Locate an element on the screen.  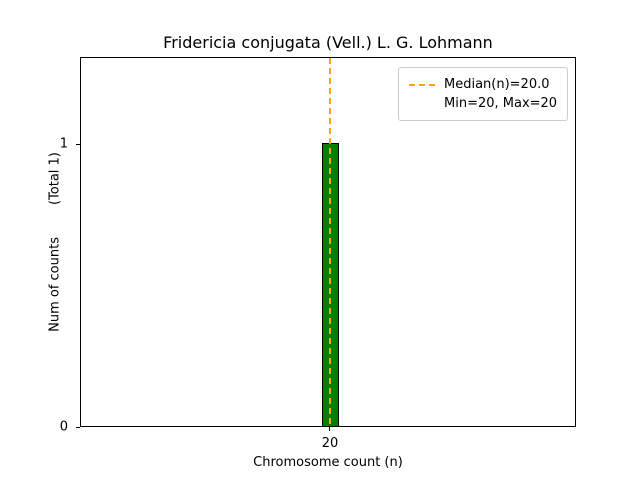
y-axis-label: Num of counts (Total 1) is located at coordinates (55, 242).